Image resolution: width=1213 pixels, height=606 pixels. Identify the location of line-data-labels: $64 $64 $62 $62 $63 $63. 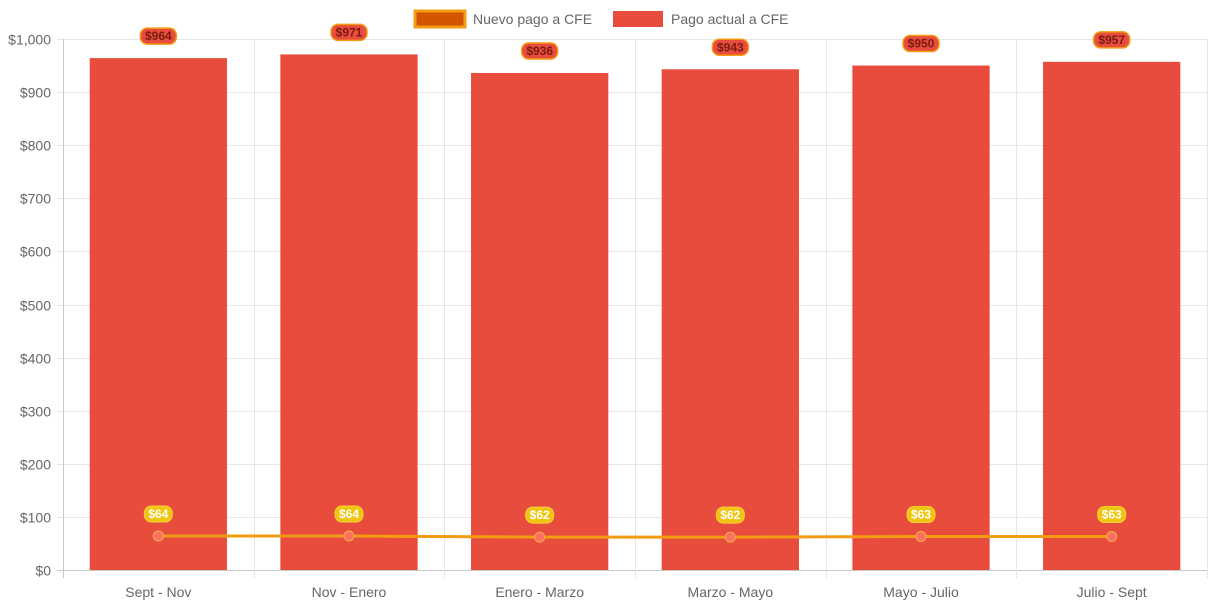
(635, 514).